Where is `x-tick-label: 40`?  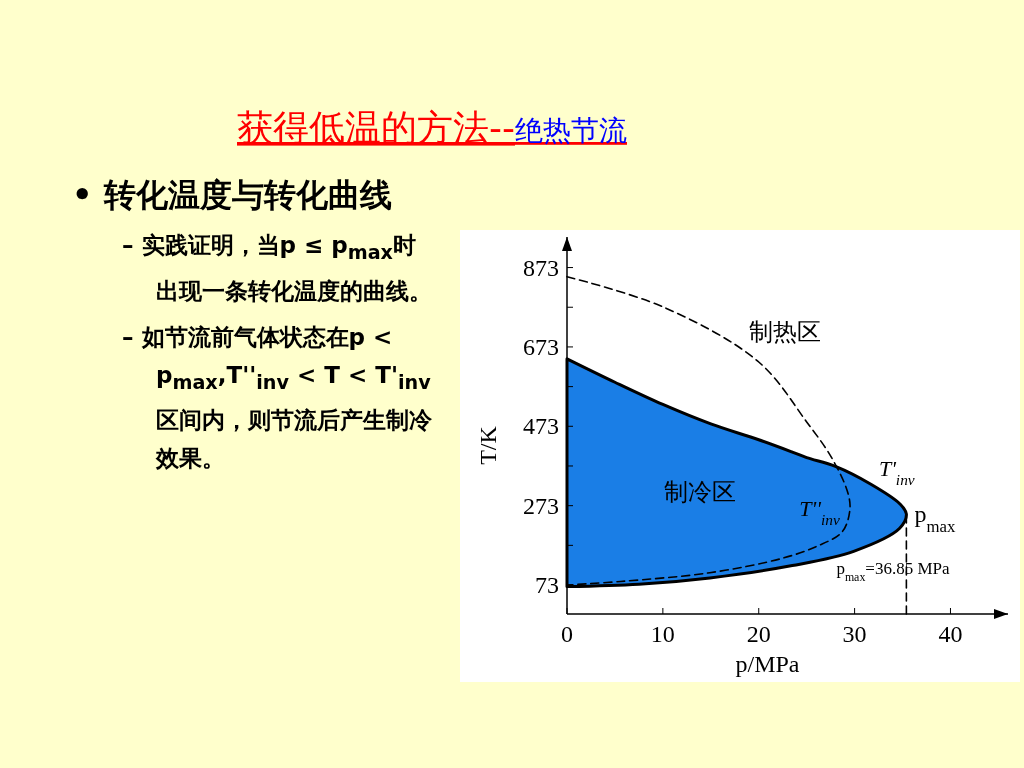 x-tick-label: 40 is located at coordinates (950, 634).